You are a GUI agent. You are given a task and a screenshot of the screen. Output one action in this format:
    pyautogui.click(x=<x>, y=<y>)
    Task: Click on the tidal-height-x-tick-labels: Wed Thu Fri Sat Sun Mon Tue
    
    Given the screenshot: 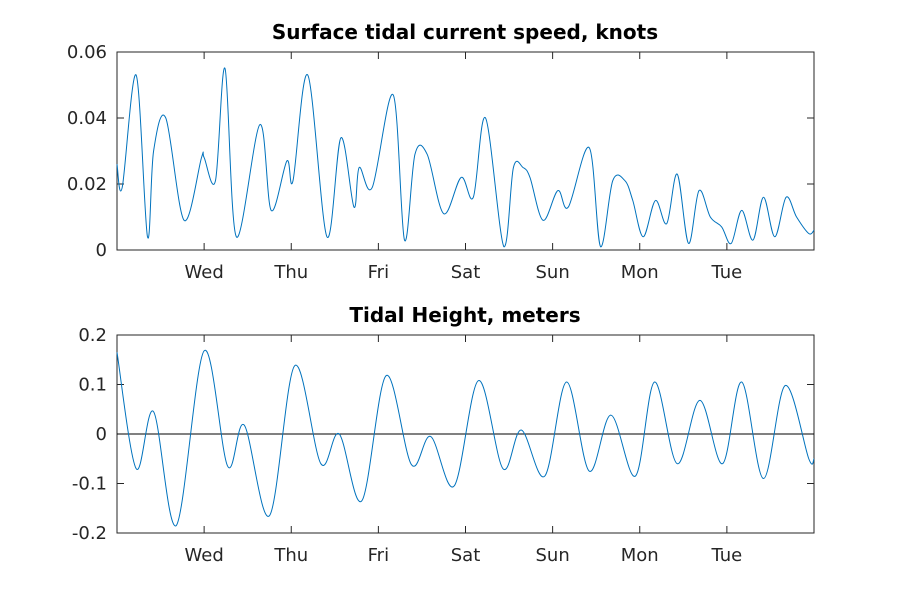 What is the action you would take?
    pyautogui.click(x=464, y=555)
    